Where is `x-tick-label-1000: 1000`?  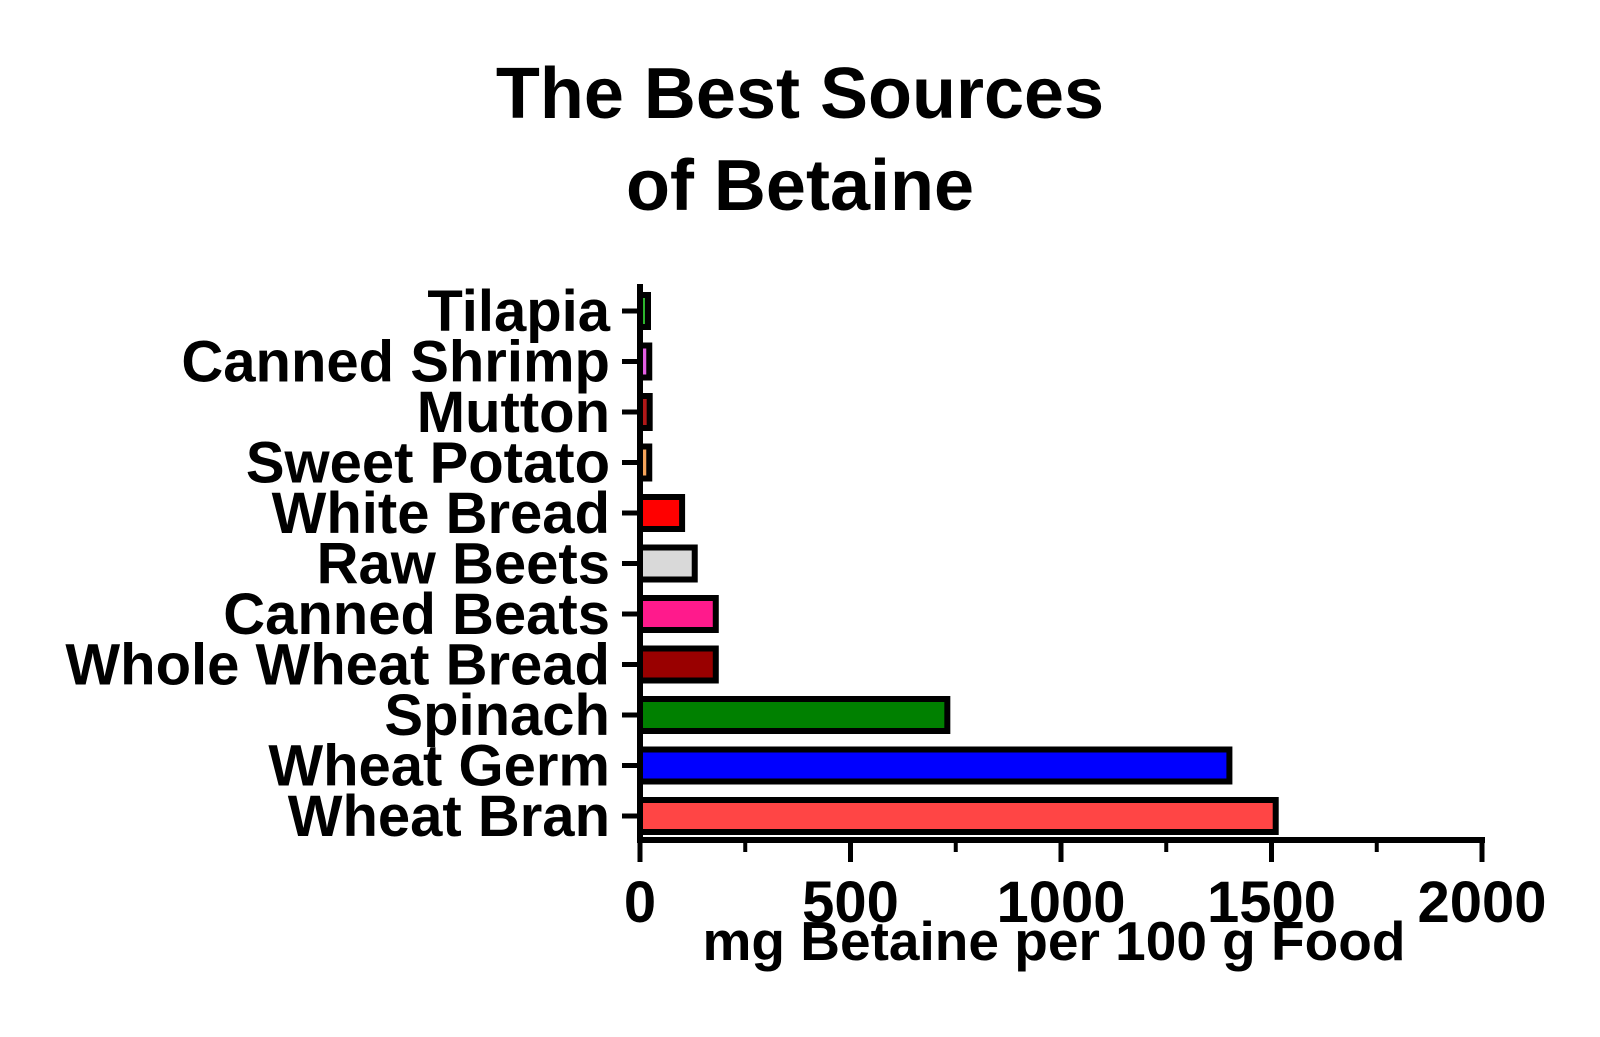
x-tick-label-1000: 1000 is located at coordinates (1060, 902).